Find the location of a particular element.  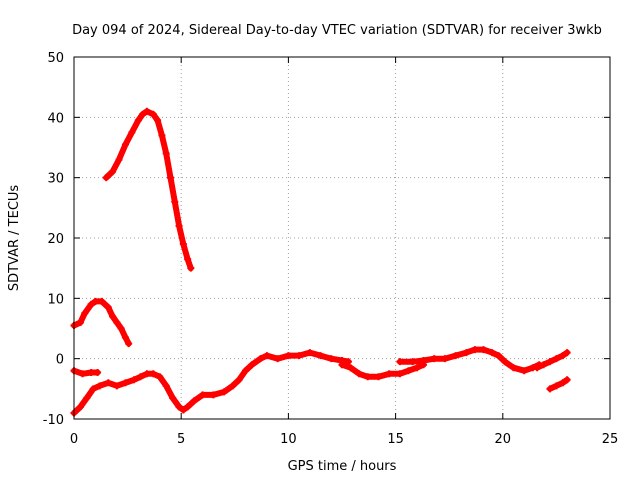

x-tick-label: 20 is located at coordinates (503, 439).